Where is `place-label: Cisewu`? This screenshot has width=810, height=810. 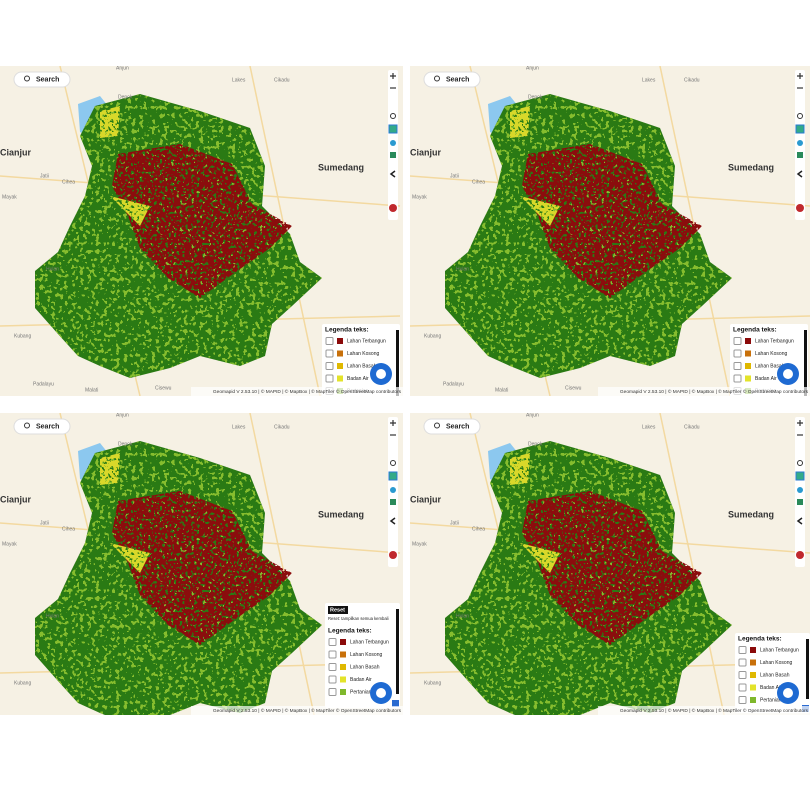 place-label: Cisewu is located at coordinates (163, 735).